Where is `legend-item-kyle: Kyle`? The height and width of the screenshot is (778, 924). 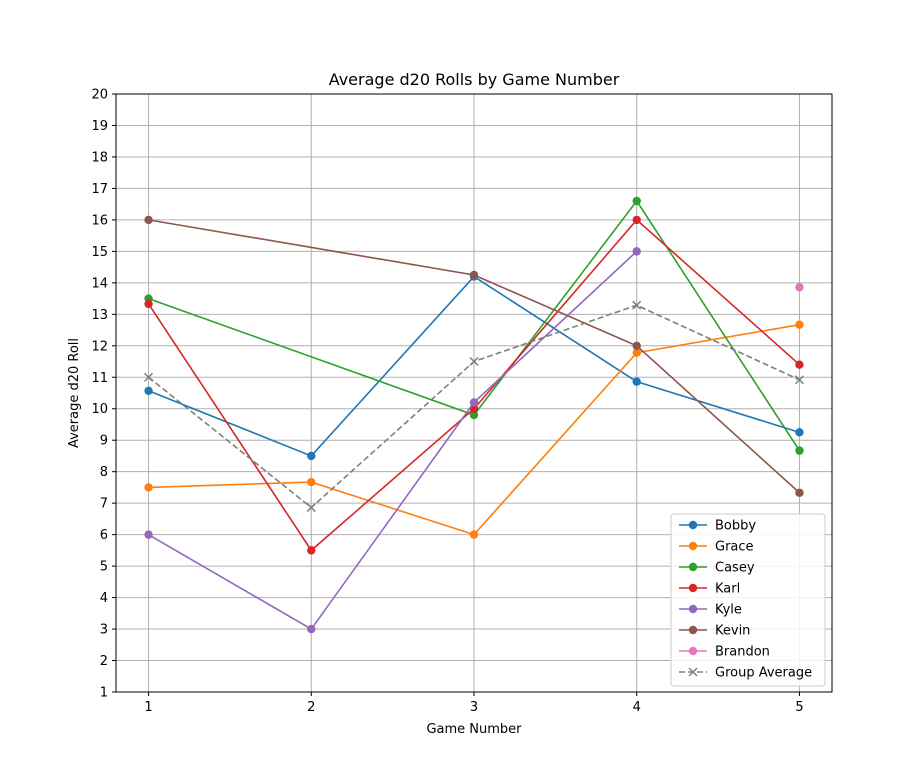
legend-item-kyle: Kyle is located at coordinates (710, 610).